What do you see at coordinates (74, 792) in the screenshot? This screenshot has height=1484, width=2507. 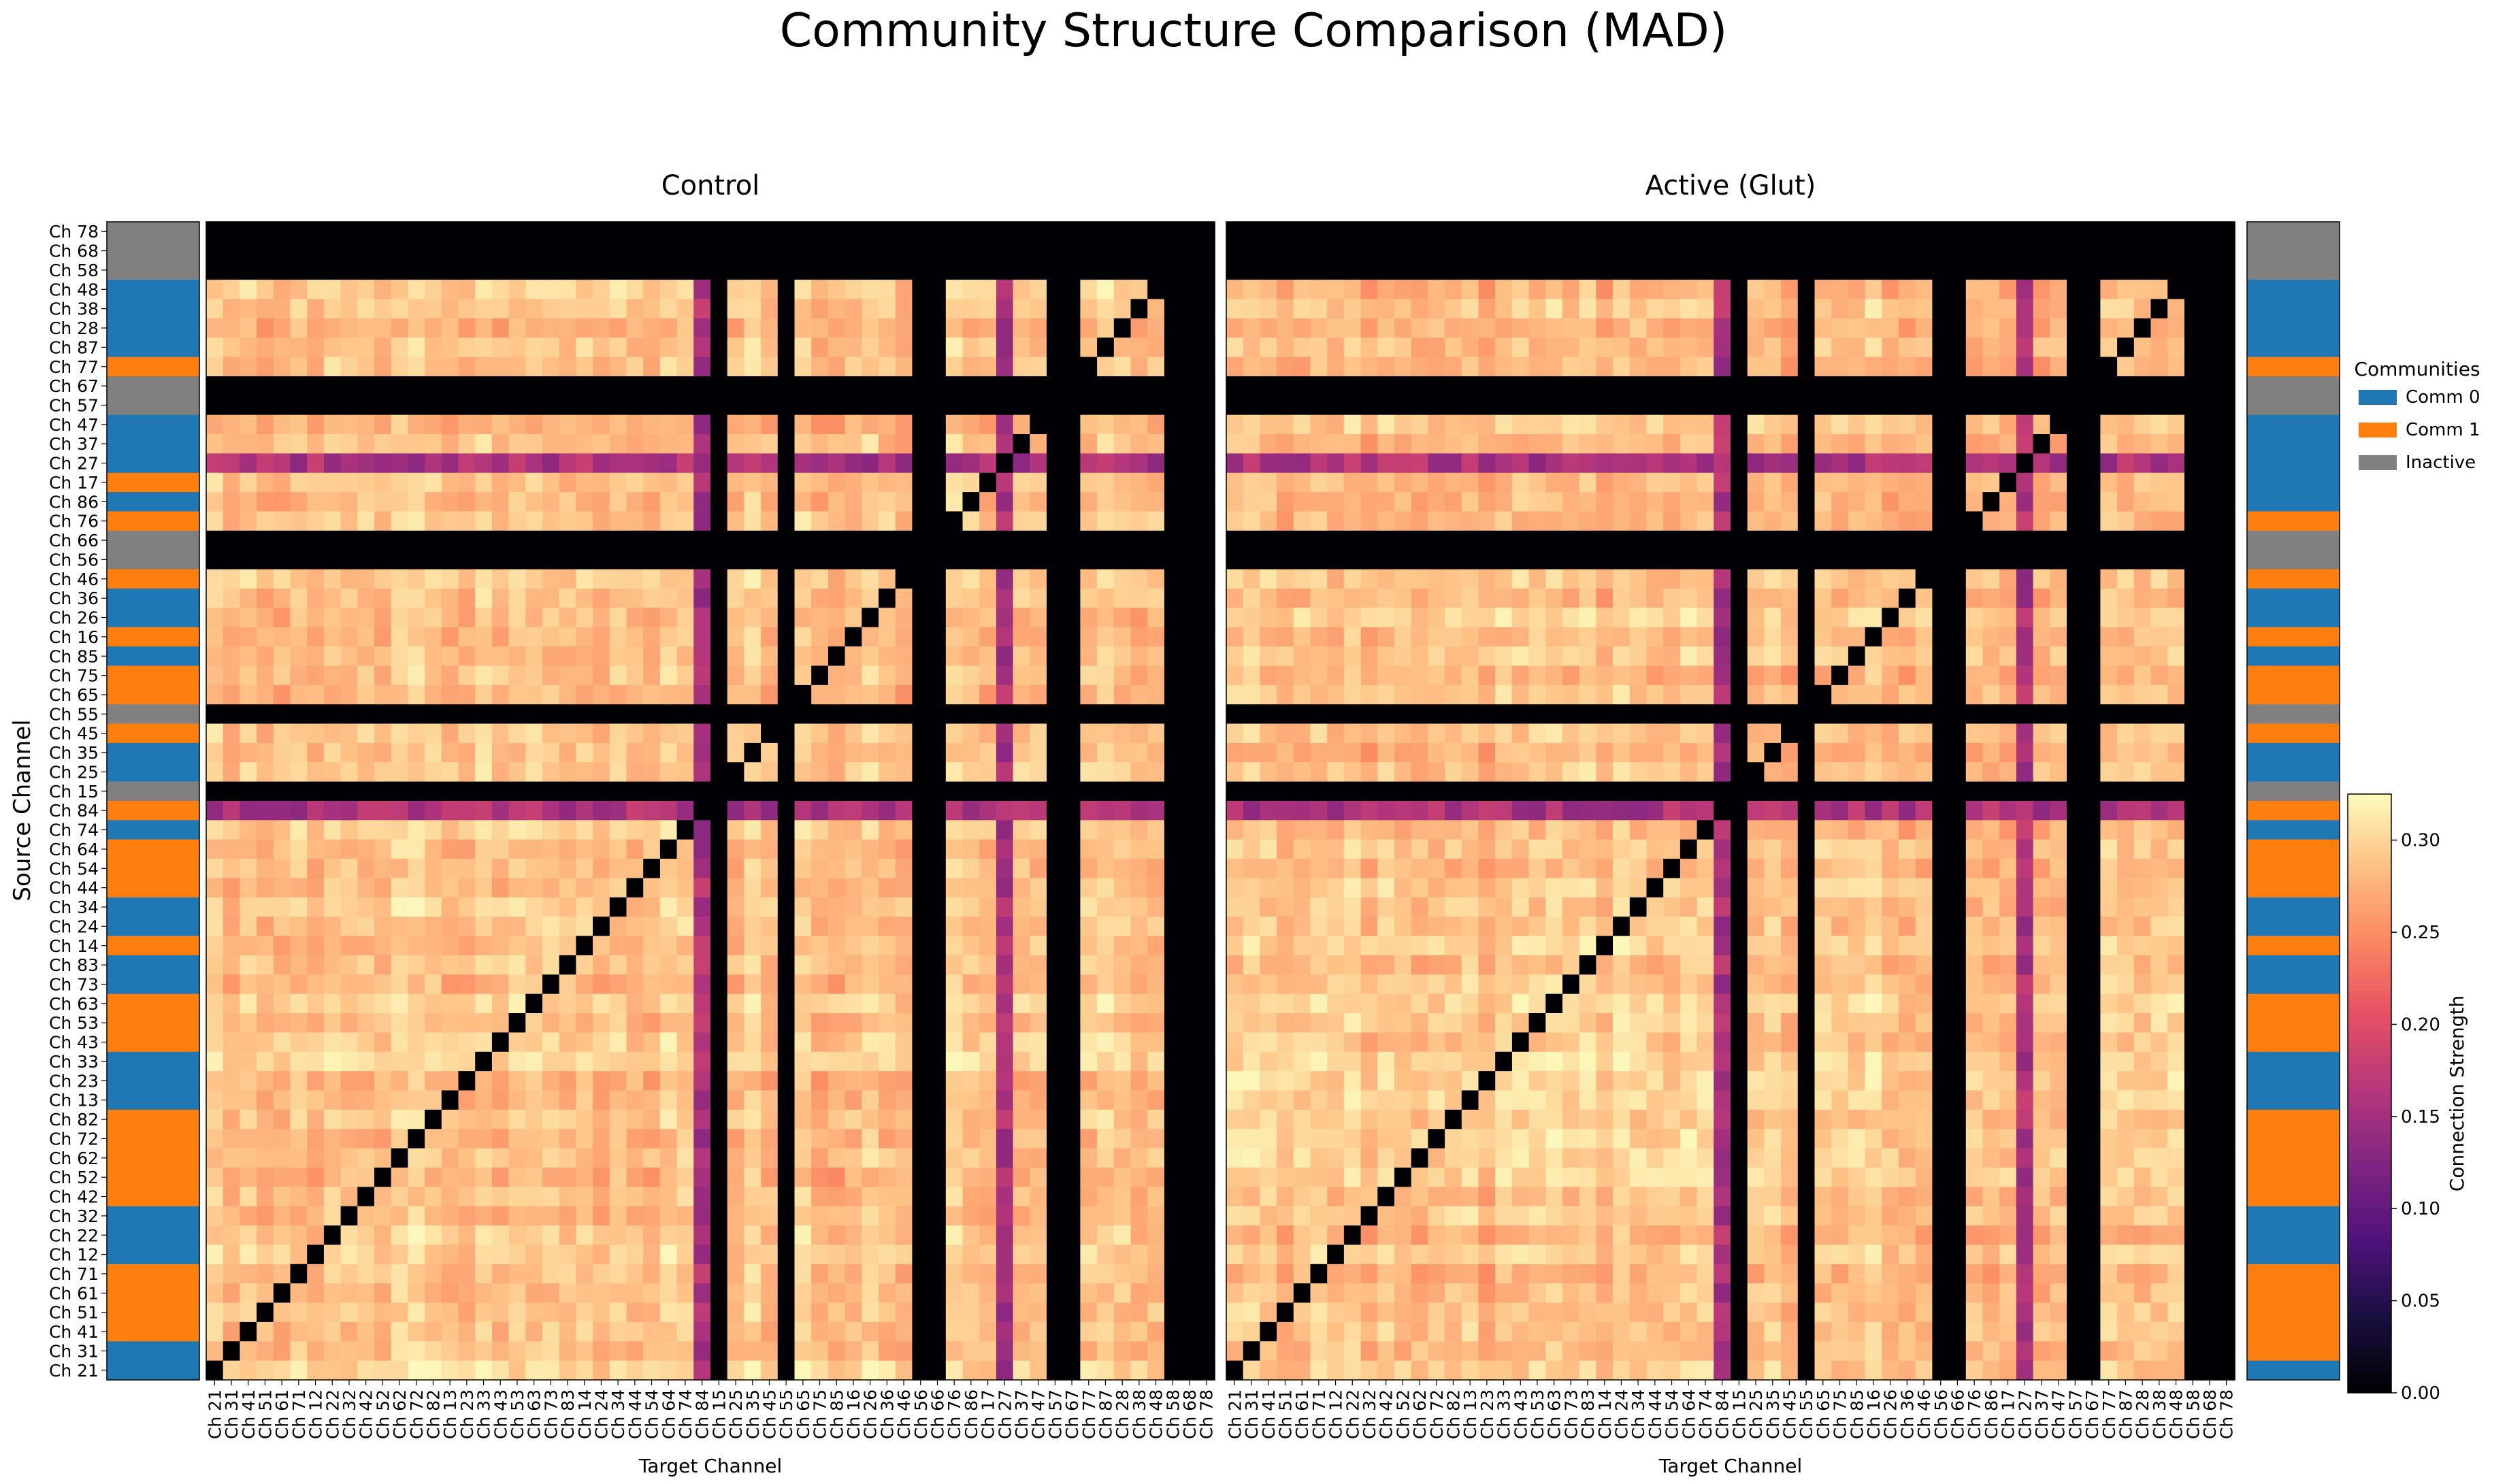 I see `row-tick-label: Ch 15` at bounding box center [74, 792].